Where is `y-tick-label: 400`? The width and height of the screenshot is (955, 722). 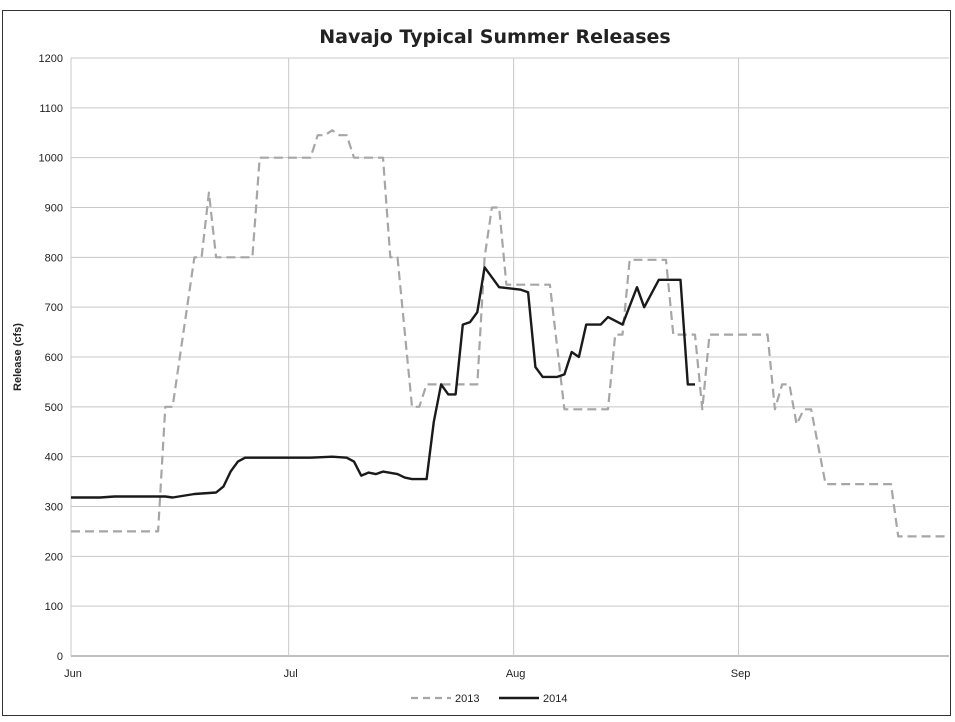 y-tick-label: 400 is located at coordinates (54, 458).